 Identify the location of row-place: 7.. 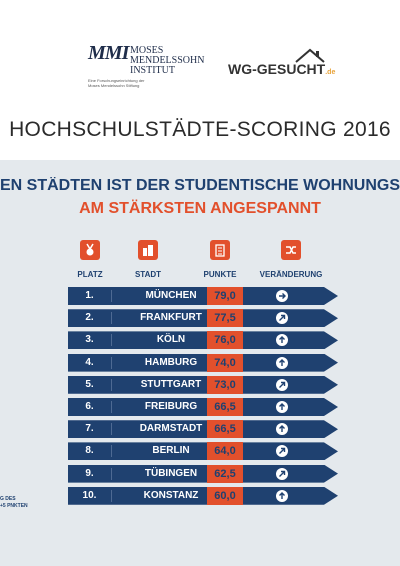
(89, 429).